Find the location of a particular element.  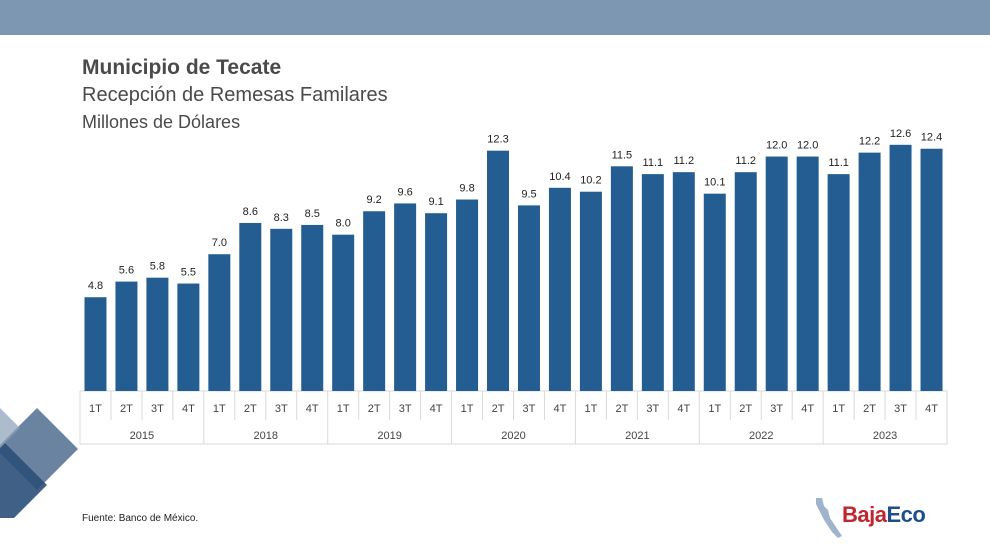

data-label: 9.1 is located at coordinates (435, 202).